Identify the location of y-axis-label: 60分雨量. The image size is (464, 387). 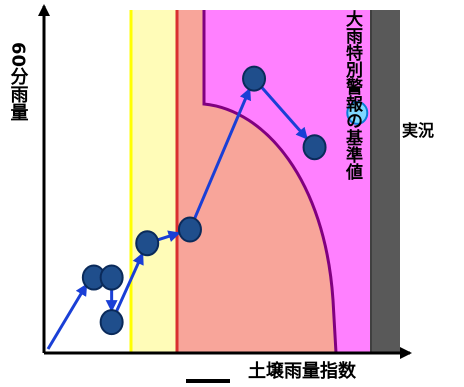
(18, 81).